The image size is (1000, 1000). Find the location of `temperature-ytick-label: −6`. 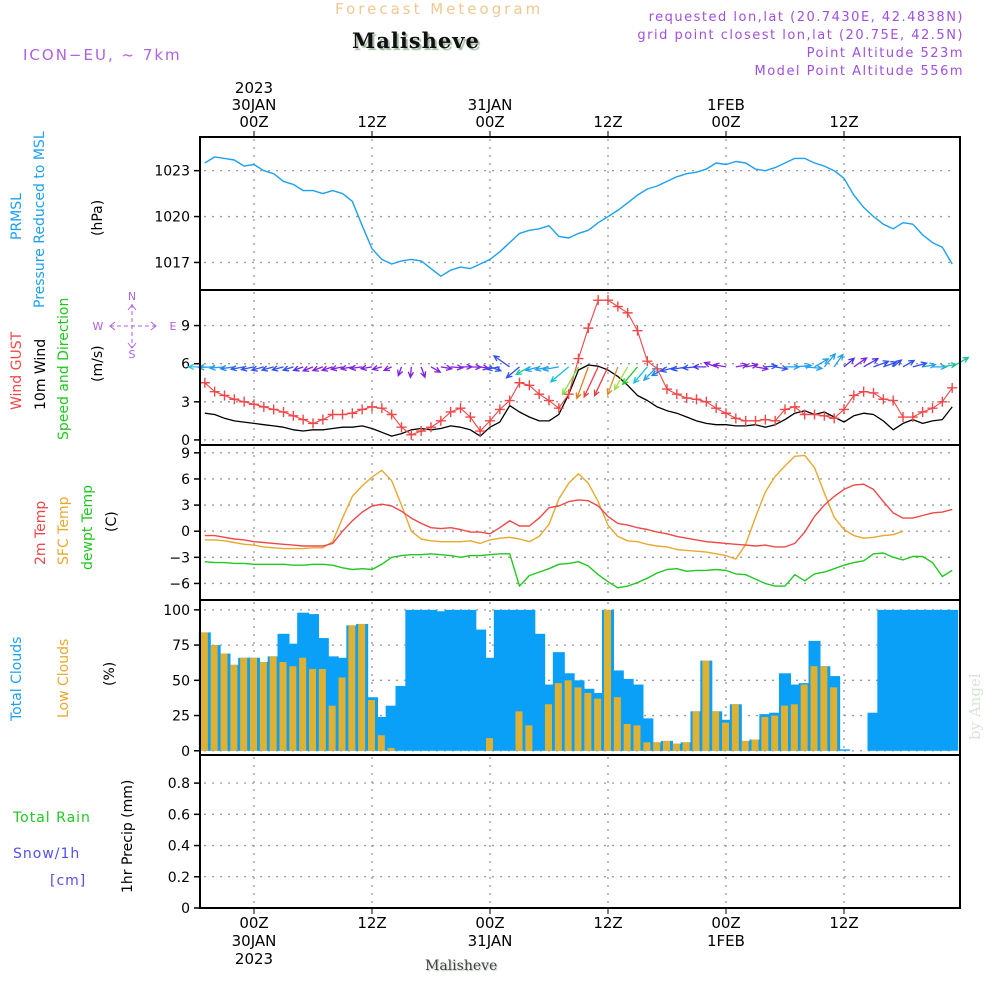

temperature-ytick-label: −6 is located at coordinates (179, 584).